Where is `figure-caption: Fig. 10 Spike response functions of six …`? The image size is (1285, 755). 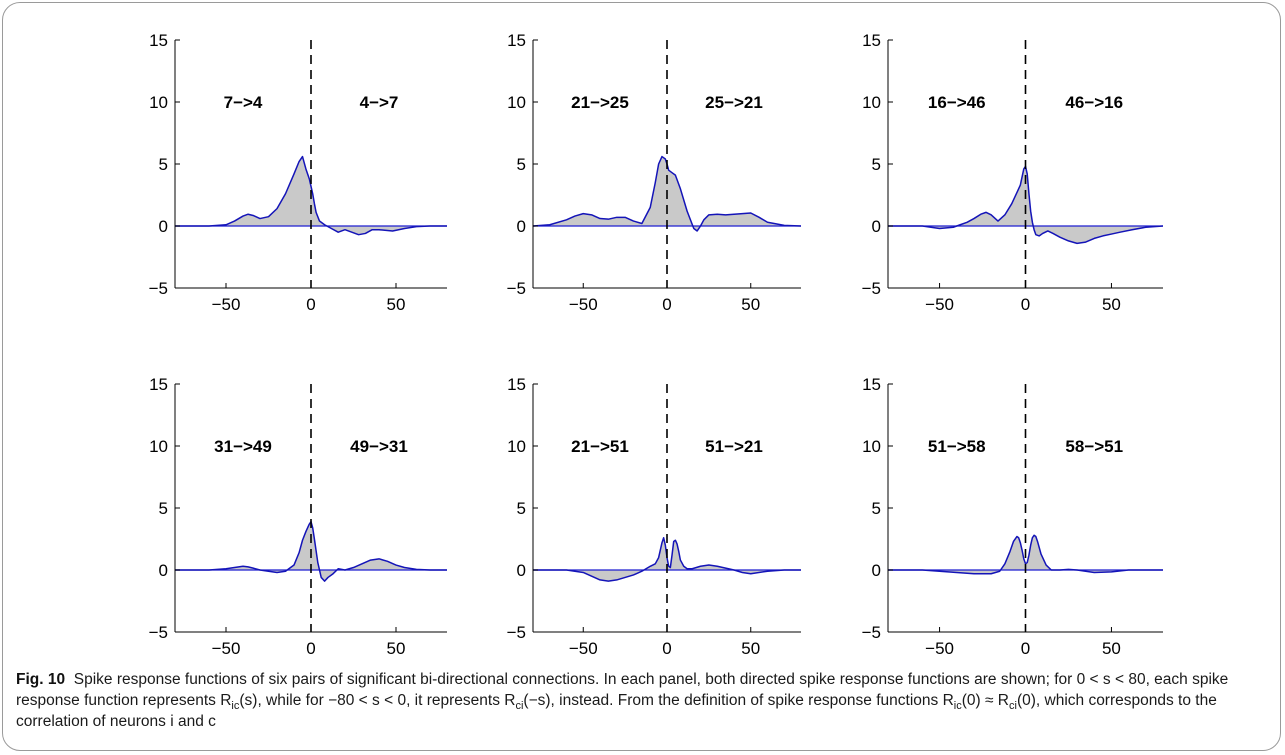 figure-caption: Fig. 10 Spike response functions of six … is located at coordinates (643, 700).